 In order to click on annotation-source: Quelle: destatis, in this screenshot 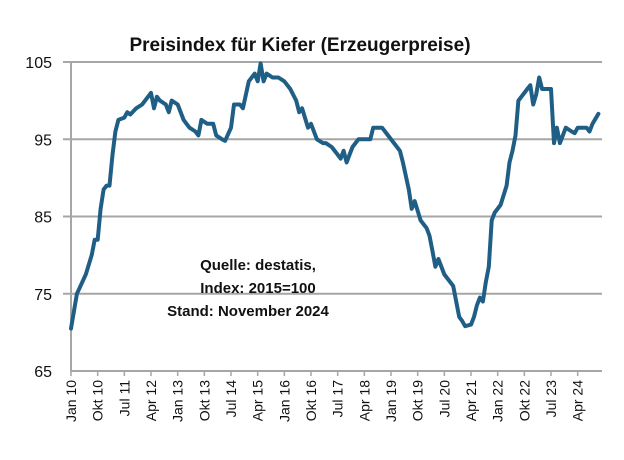, I will do `click(258, 265)`.